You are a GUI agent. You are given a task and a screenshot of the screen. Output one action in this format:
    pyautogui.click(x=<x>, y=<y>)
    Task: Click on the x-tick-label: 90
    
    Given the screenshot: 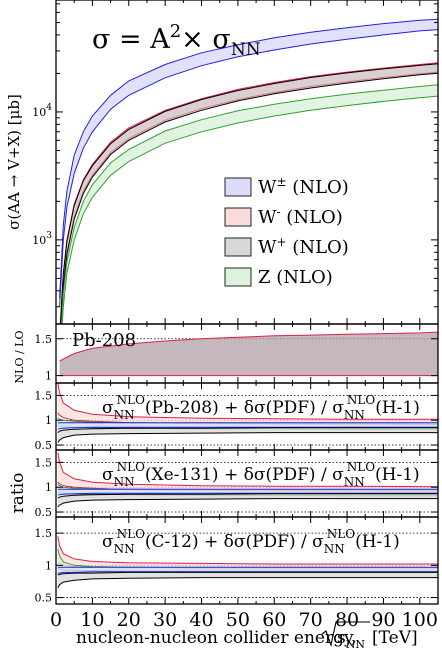 What is the action you would take?
    pyautogui.click(x=383, y=620)
    